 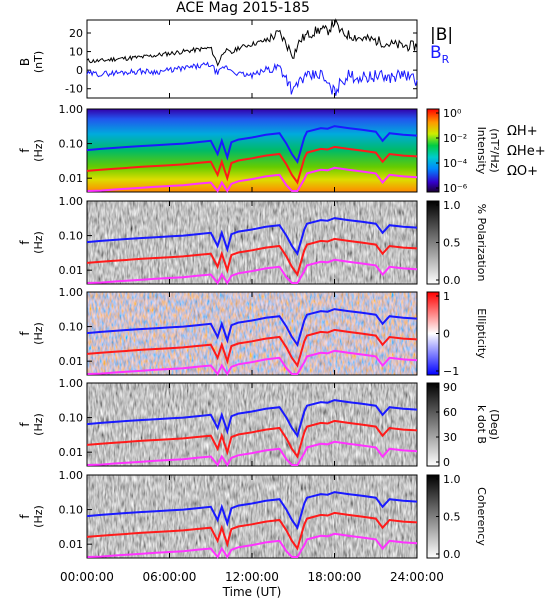 I want to click on colorbar-label: % Polarization, so click(x=481, y=243).